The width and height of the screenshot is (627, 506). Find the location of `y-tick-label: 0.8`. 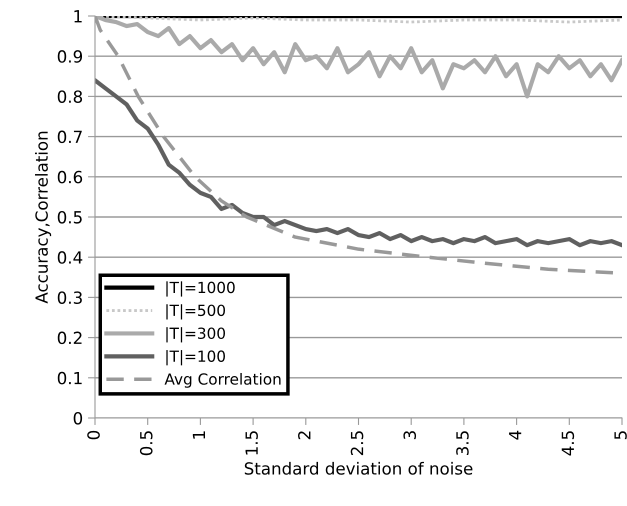

y-tick-label: 0.8 is located at coordinates (70, 96).